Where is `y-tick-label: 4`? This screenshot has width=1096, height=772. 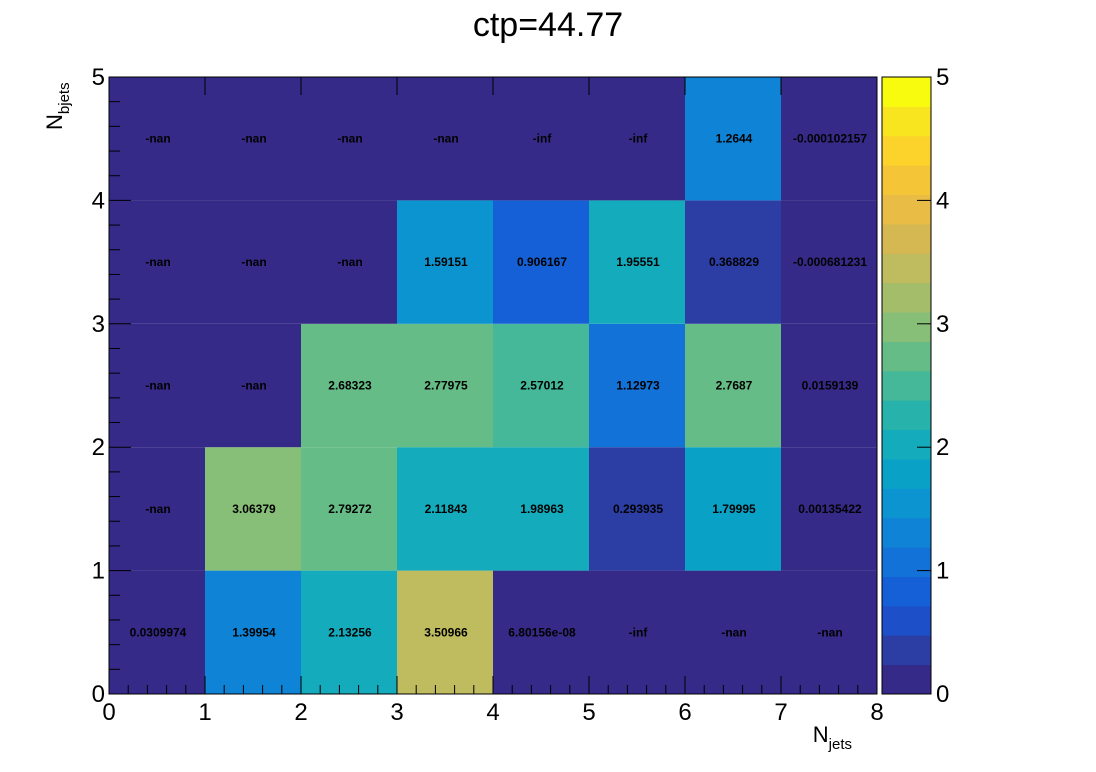
y-tick-label: 4 is located at coordinates (98, 200).